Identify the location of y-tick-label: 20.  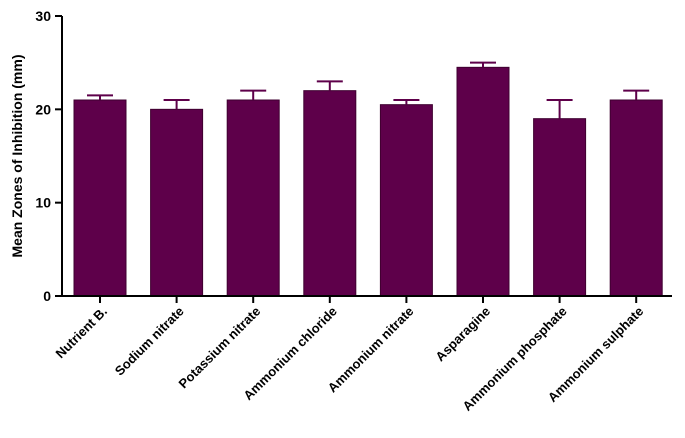
(43, 109).